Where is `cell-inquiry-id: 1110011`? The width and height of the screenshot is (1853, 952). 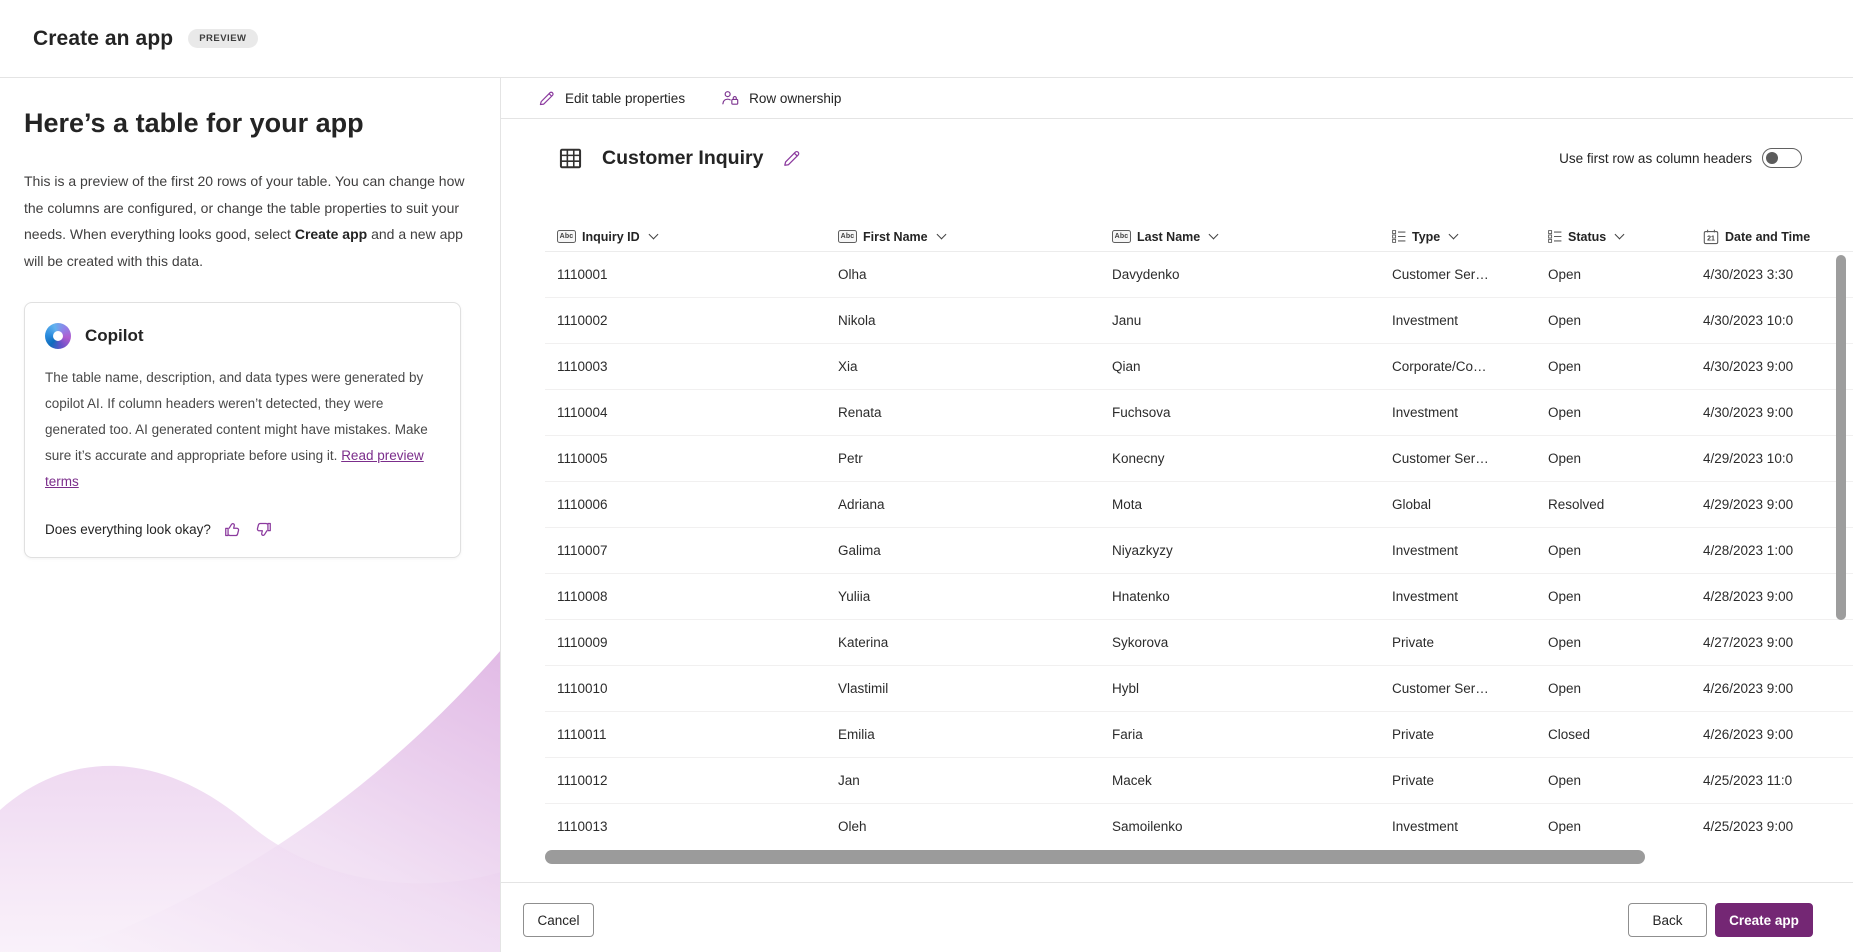
cell-inquiry-id: 1110011 is located at coordinates (582, 734).